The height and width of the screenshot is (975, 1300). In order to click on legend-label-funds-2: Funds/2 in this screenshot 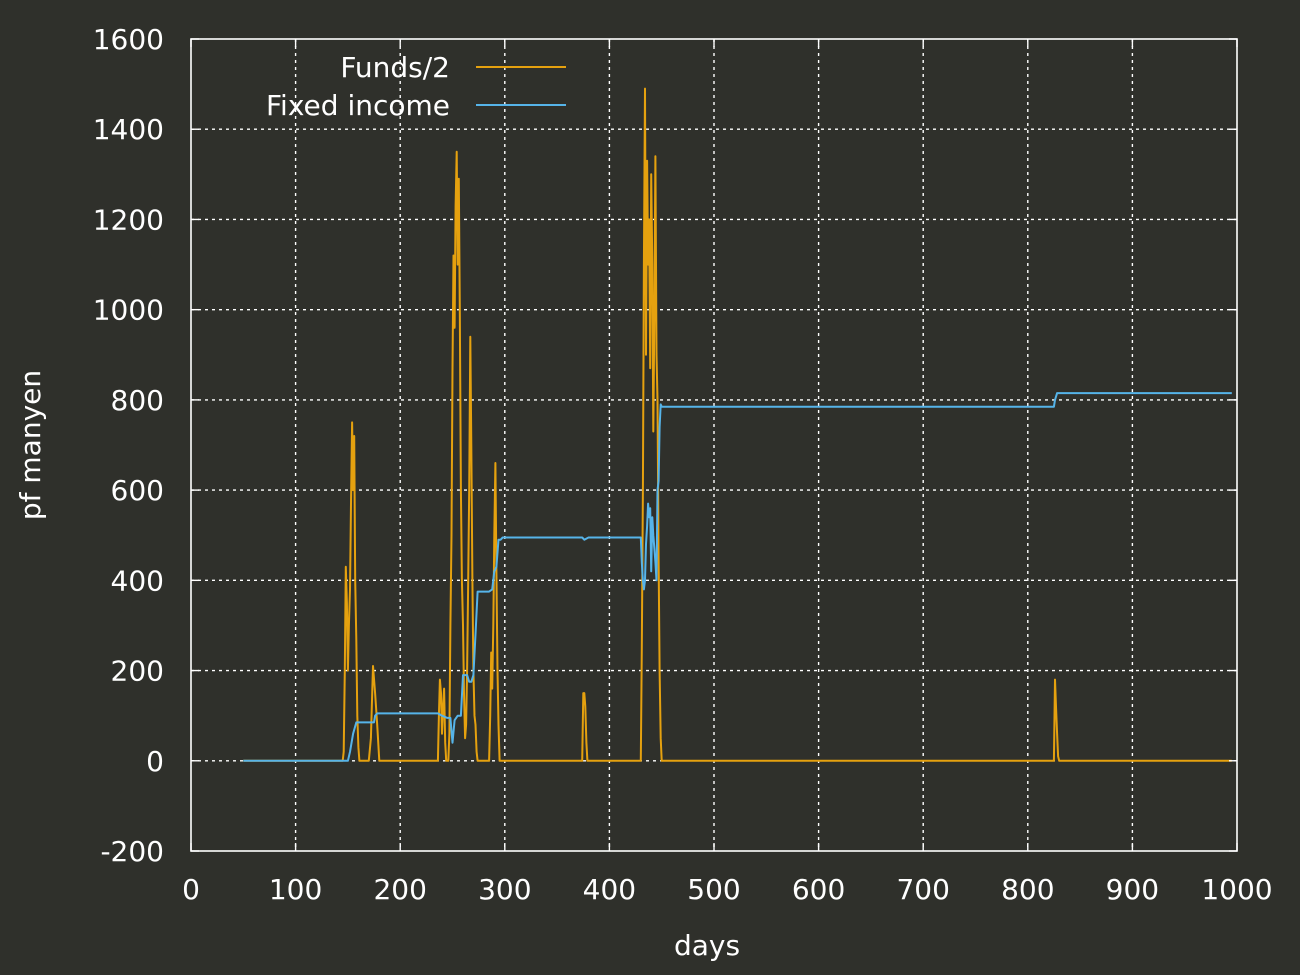, I will do `click(395, 67)`.